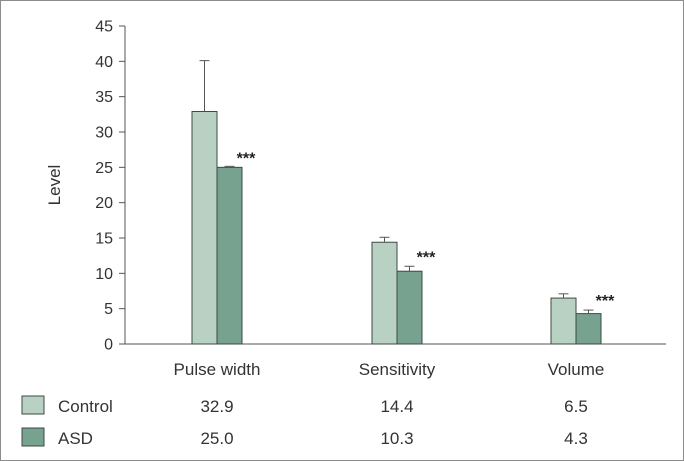 This screenshot has height=461, width=684. I want to click on category-label: Sensitivity, so click(397, 369).